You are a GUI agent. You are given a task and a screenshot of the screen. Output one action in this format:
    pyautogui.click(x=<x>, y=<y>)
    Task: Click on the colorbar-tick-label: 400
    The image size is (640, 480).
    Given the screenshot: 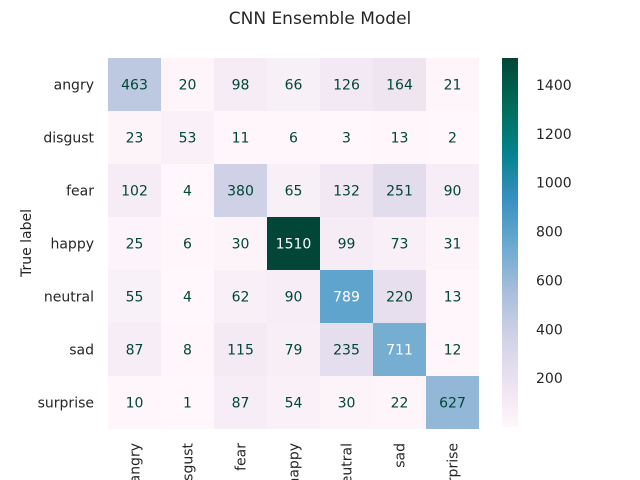 What is the action you would take?
    pyautogui.click(x=549, y=330)
    